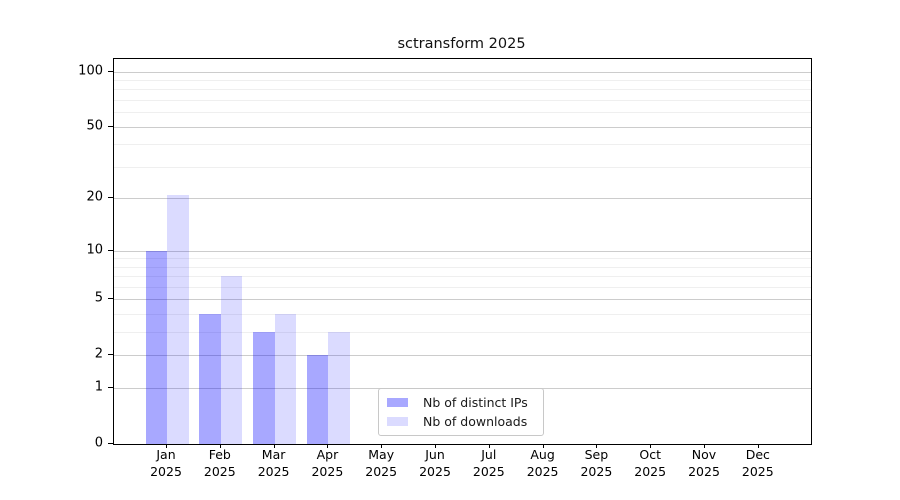 This screenshot has width=900, height=500. What do you see at coordinates (381, 463) in the screenshot?
I see `x-tick-label-may: May 2025` at bounding box center [381, 463].